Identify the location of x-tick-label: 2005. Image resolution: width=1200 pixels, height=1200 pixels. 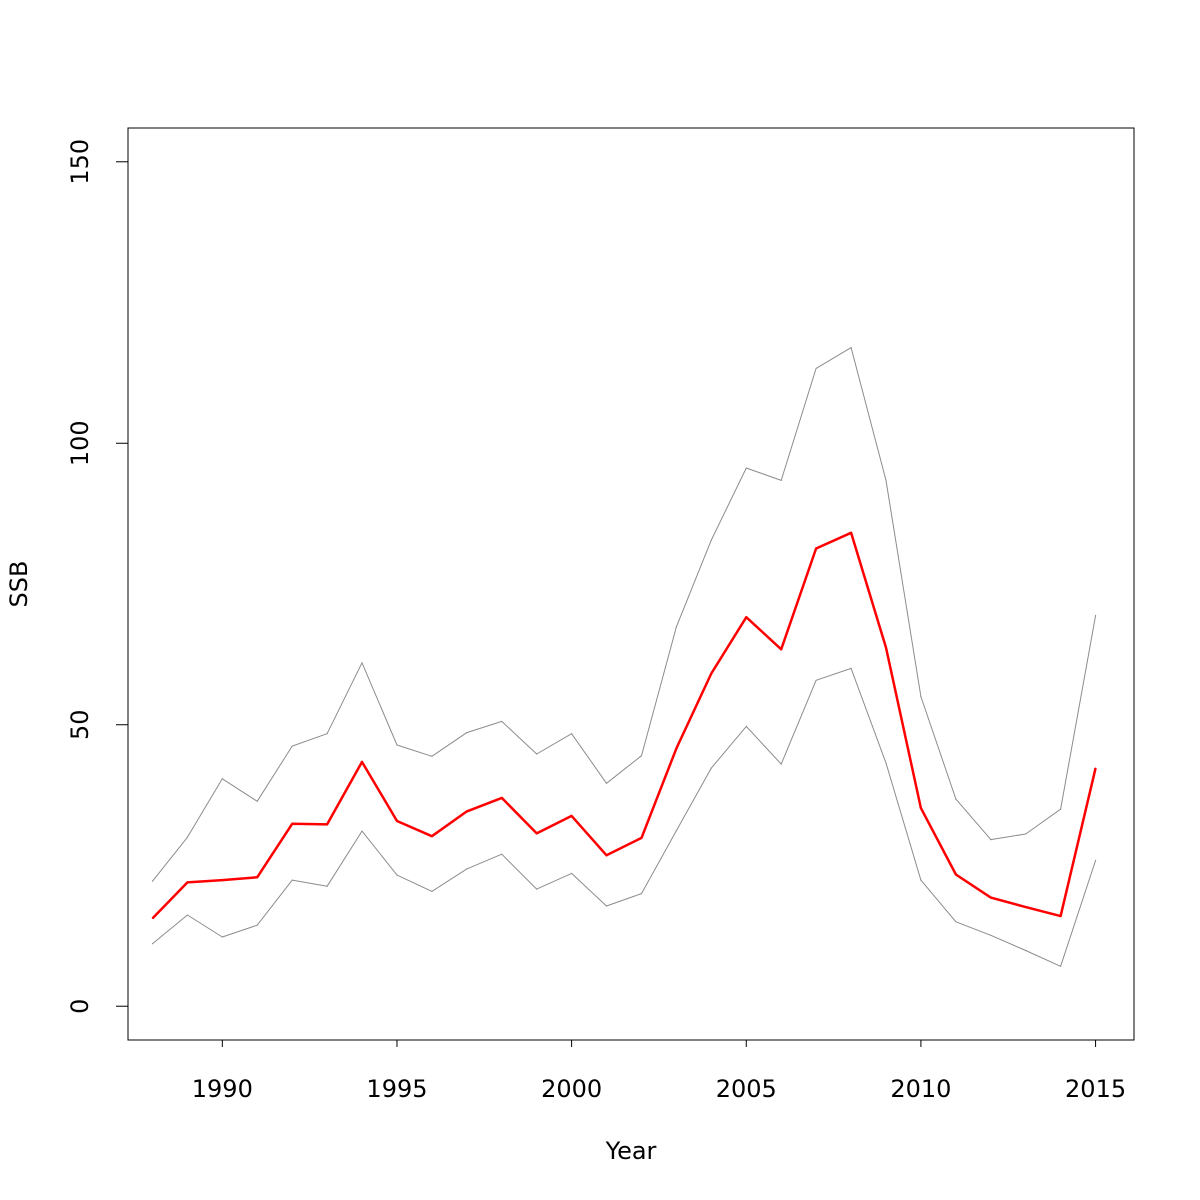
(746, 1089).